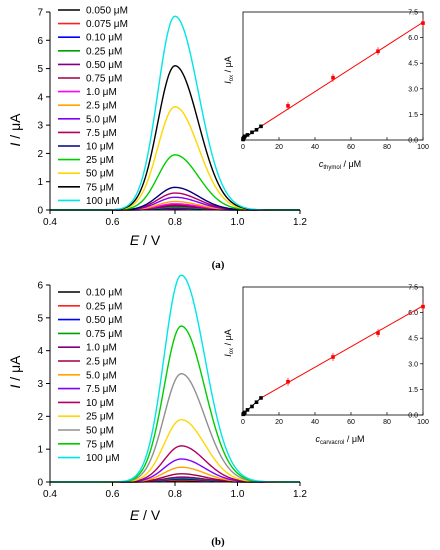  Describe the element at coordinates (387, 422) in the screenshot. I see `inset-x-tick-label: 80` at that location.